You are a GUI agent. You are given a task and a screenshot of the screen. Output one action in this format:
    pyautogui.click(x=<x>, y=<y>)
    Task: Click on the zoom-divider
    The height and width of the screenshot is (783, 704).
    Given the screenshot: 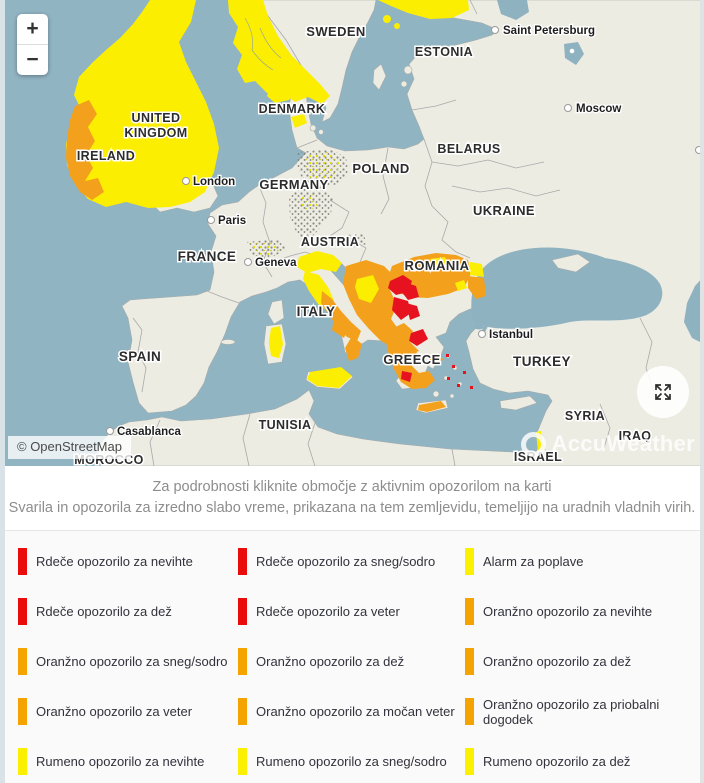 What is the action you would take?
    pyautogui.click(x=32, y=44)
    